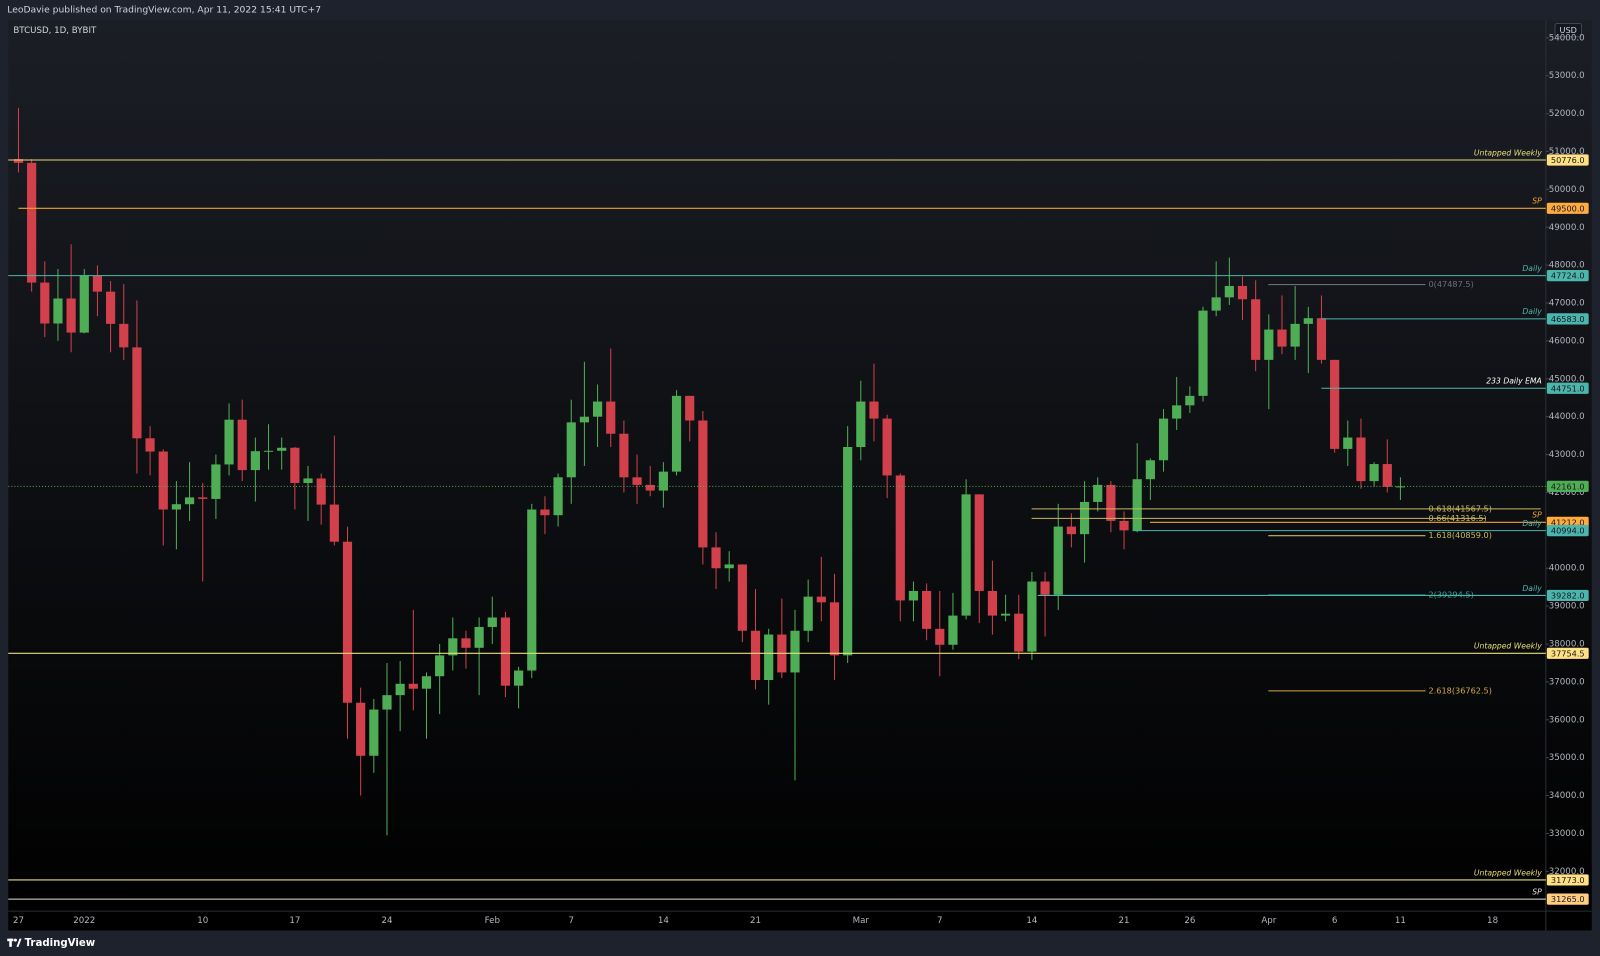 Image resolution: width=1600 pixels, height=956 pixels. What do you see at coordinates (1568, 388) in the screenshot?
I see `level-label: 44751.0` at bounding box center [1568, 388].